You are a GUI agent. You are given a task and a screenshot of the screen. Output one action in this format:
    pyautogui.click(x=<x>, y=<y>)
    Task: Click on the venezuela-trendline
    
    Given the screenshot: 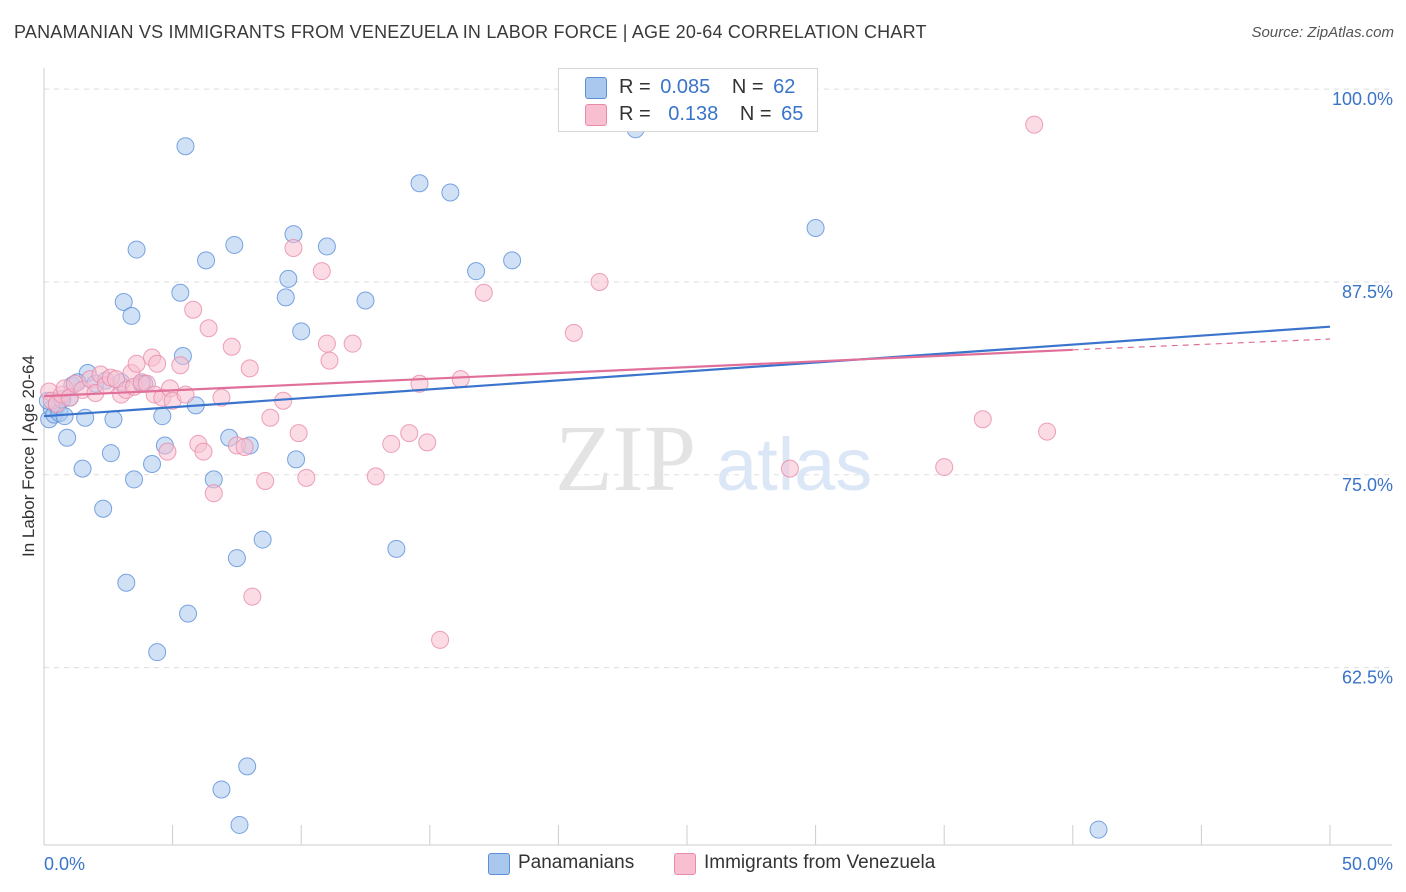 What is the action you would take?
    pyautogui.click(x=558, y=373)
    